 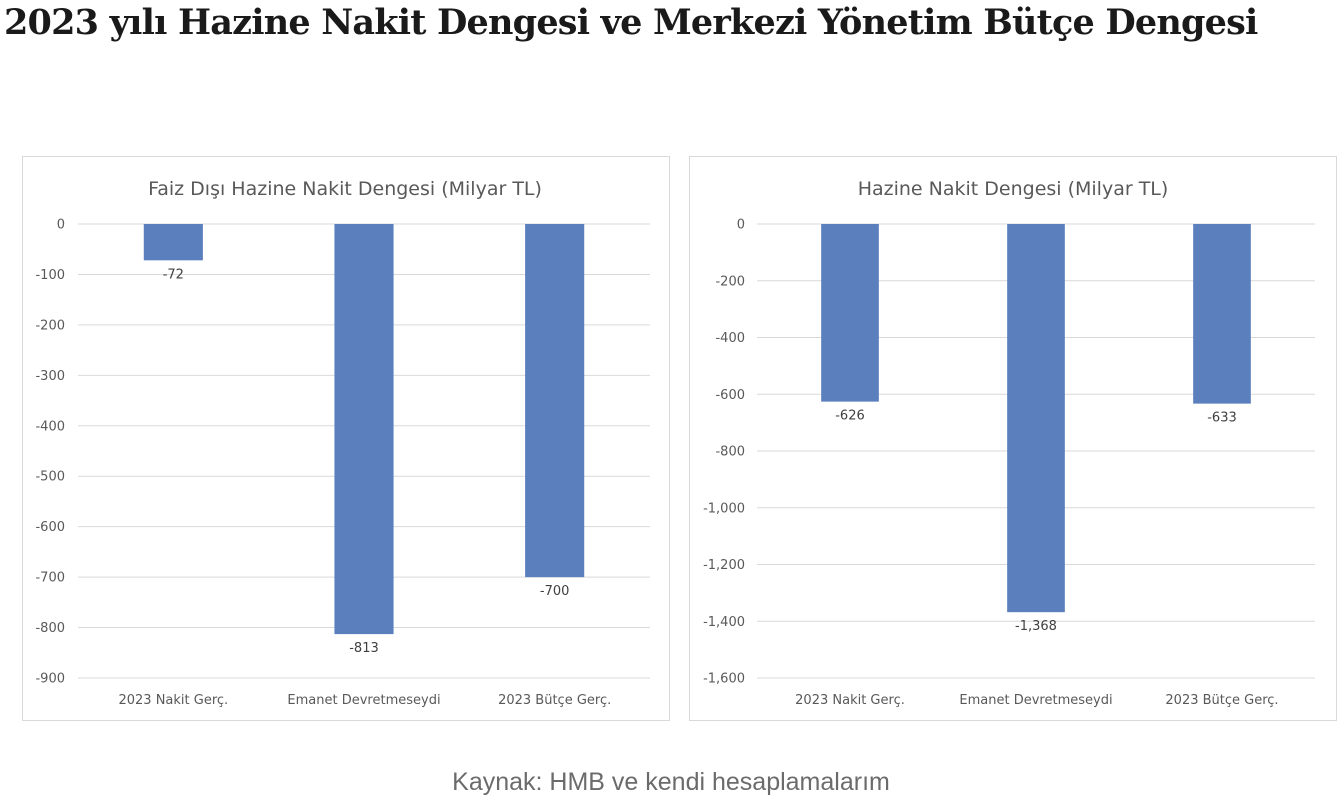 What do you see at coordinates (364, 648) in the screenshot?
I see `data-label: -813` at bounding box center [364, 648].